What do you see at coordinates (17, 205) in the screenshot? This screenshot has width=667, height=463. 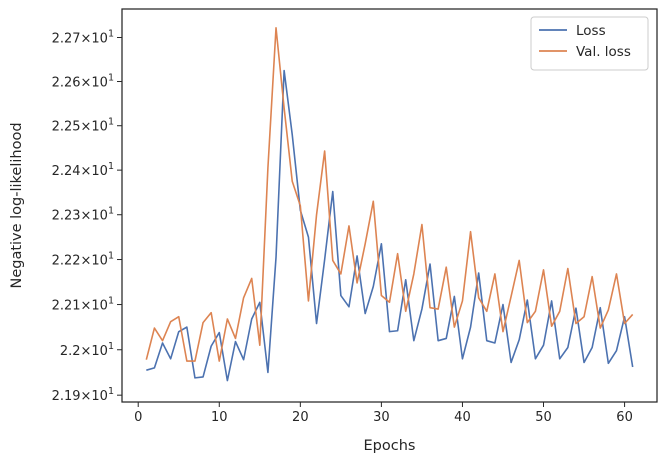 I see `y-axis-label: Negative log-likelihood` at bounding box center [17, 205].